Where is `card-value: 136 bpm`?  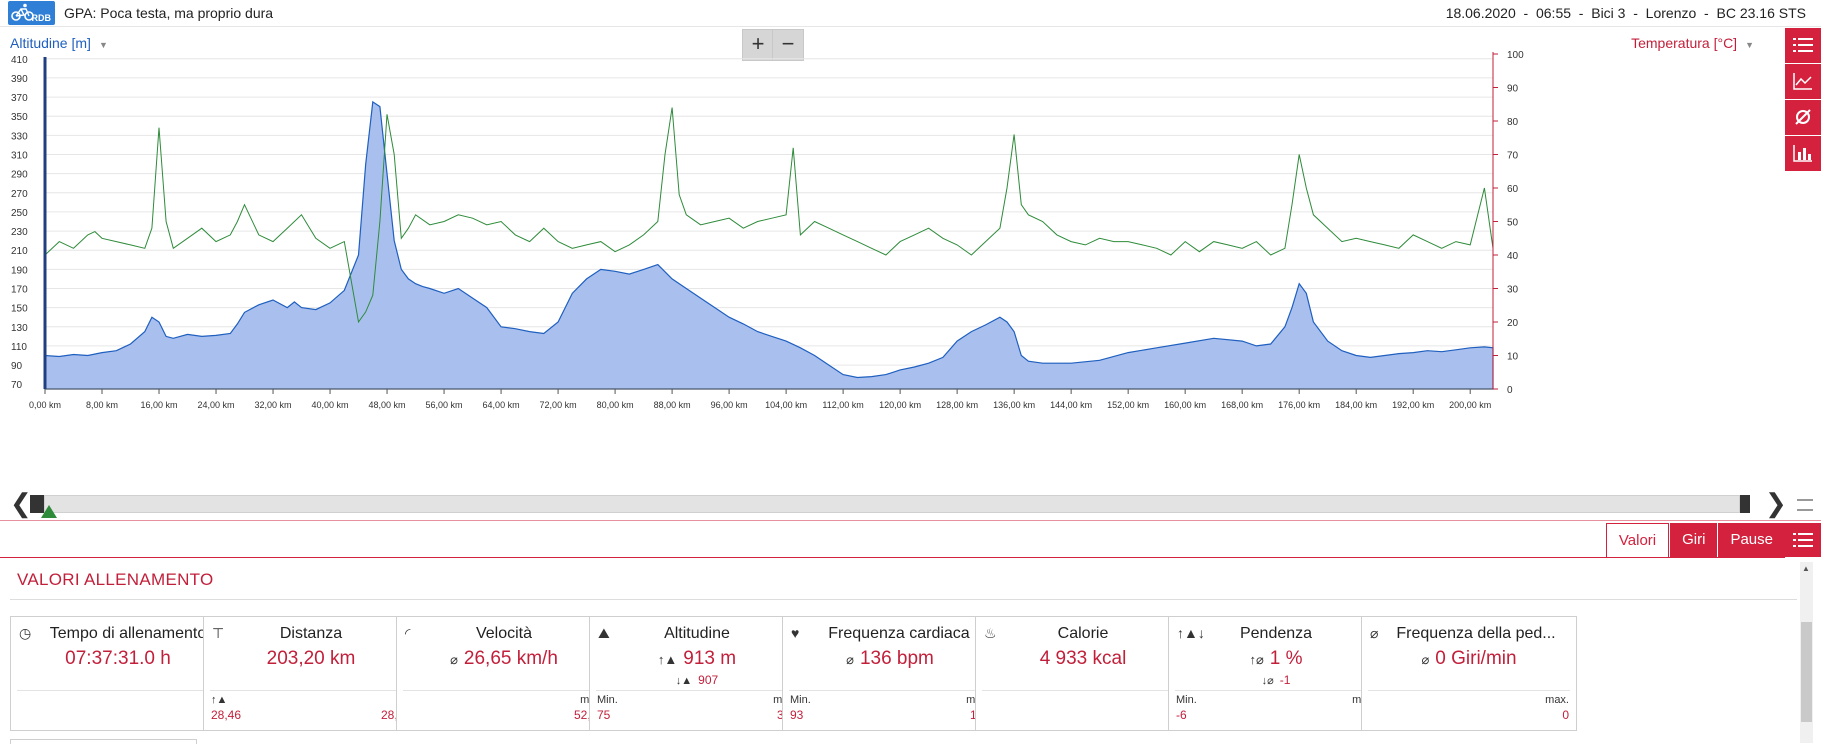
card-value: 136 bpm is located at coordinates (896, 658).